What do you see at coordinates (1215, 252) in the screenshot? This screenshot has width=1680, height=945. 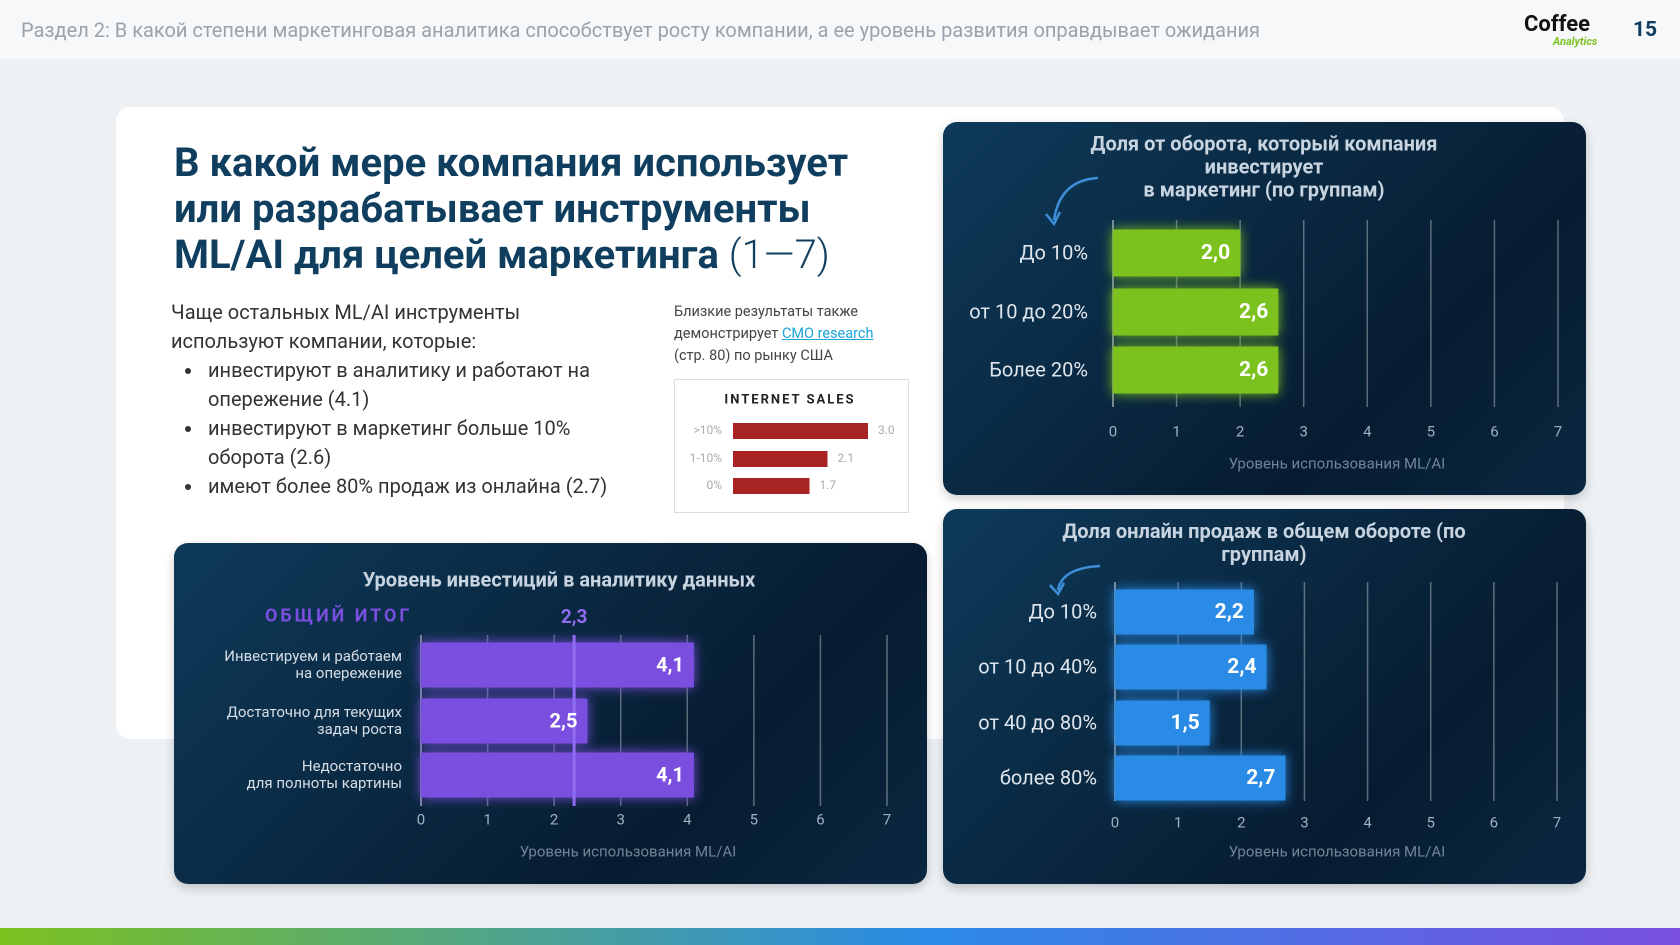 I see `value-label: 2,0` at bounding box center [1215, 252].